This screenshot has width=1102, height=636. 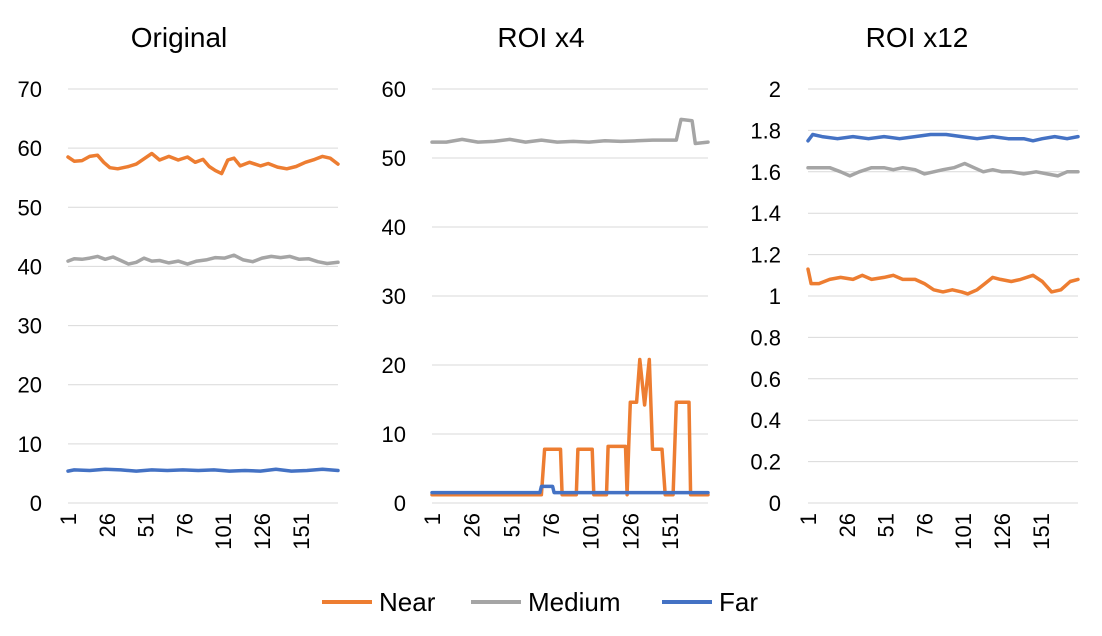 I want to click on y-tick-label: 1.6, so click(x=765, y=172).